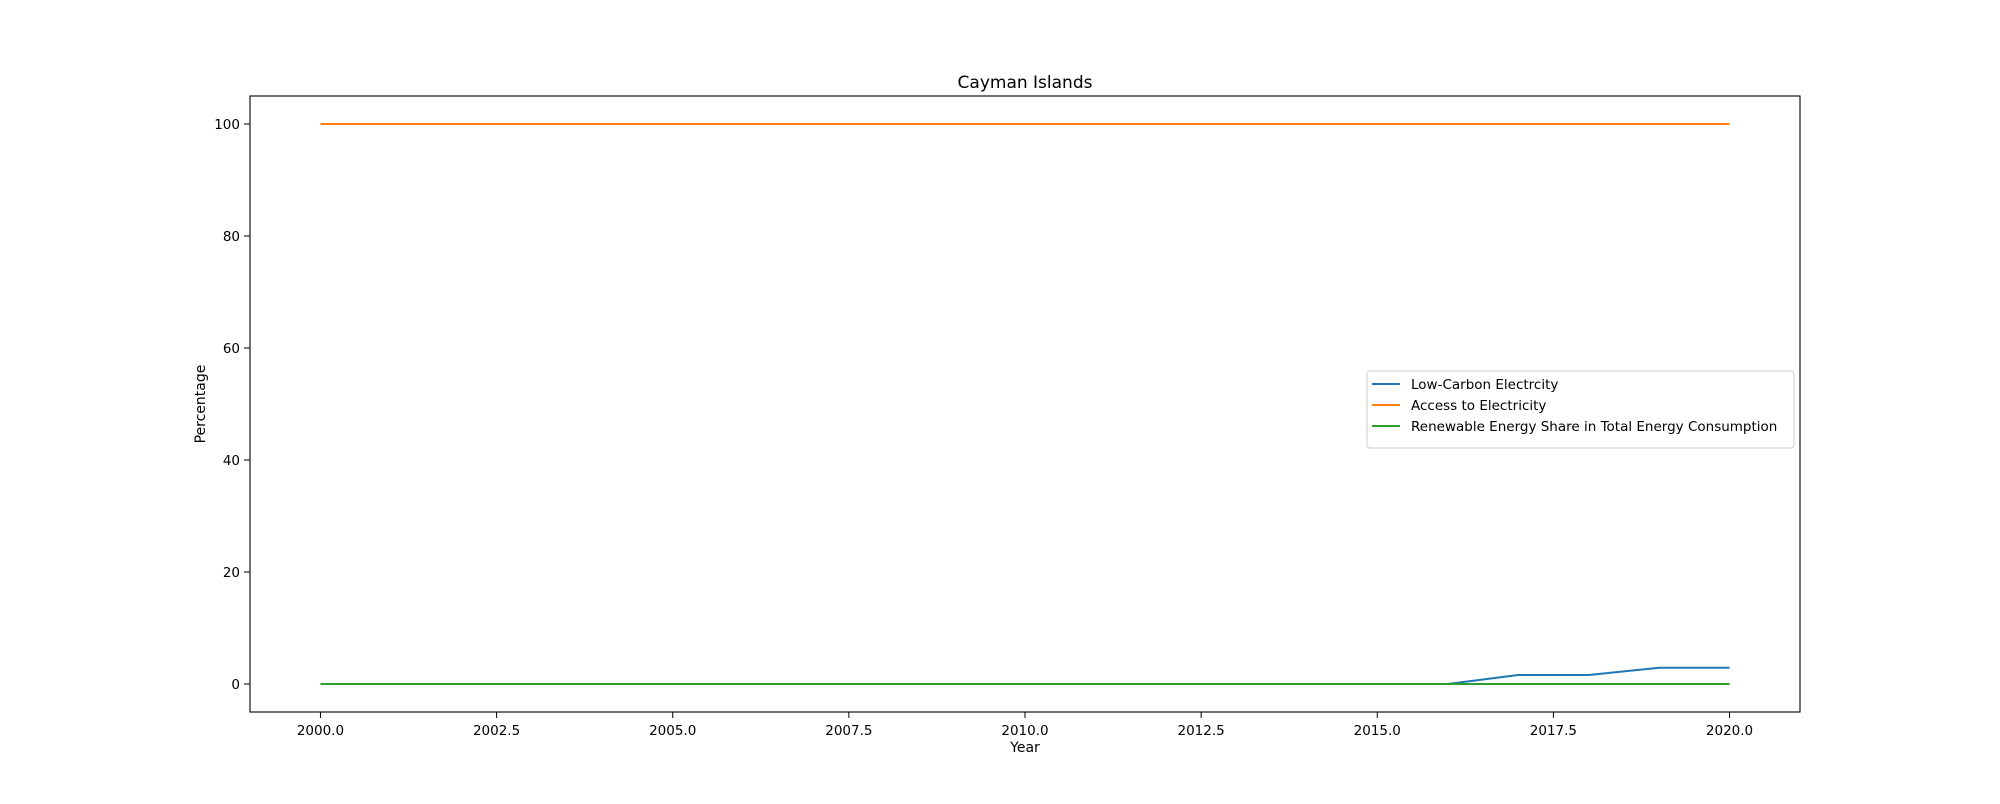 The height and width of the screenshot is (804, 2000). Describe the element at coordinates (1024, 748) in the screenshot. I see `x-axis-label: Year` at that location.